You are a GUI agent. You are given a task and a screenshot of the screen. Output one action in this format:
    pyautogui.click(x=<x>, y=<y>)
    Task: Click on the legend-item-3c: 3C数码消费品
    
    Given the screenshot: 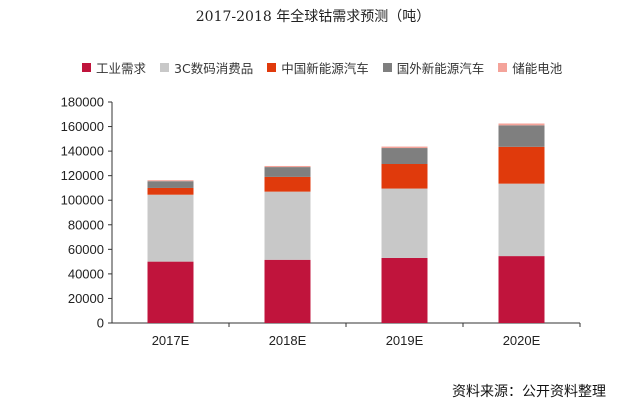 What is the action you would take?
    pyautogui.click(x=206, y=67)
    